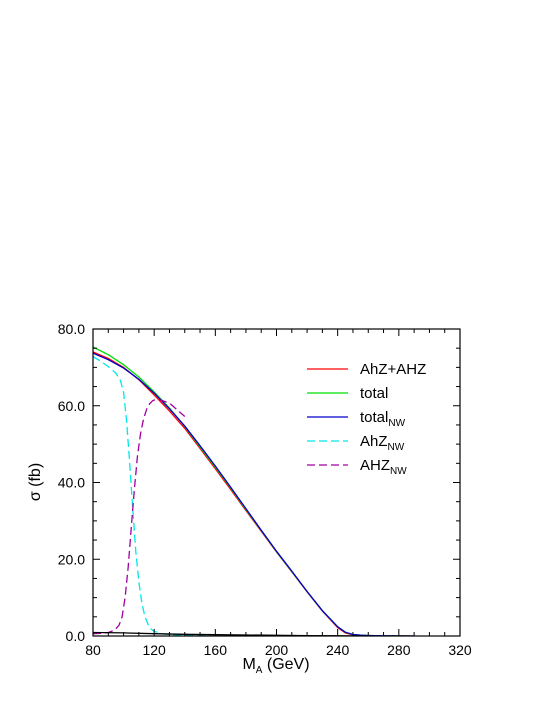 Image resolution: width=554 pixels, height=717 pixels. I want to click on y-axis-label: σ (fb), so click(35, 482).